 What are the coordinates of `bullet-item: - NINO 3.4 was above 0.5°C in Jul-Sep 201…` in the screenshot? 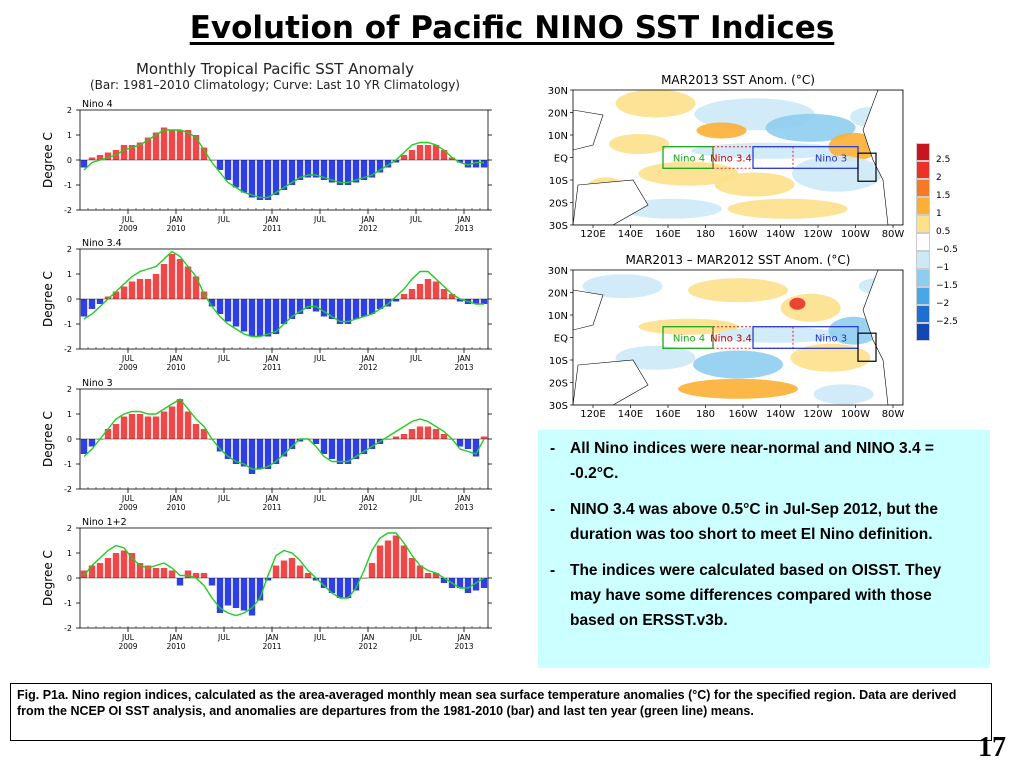 It's located at (744, 522).